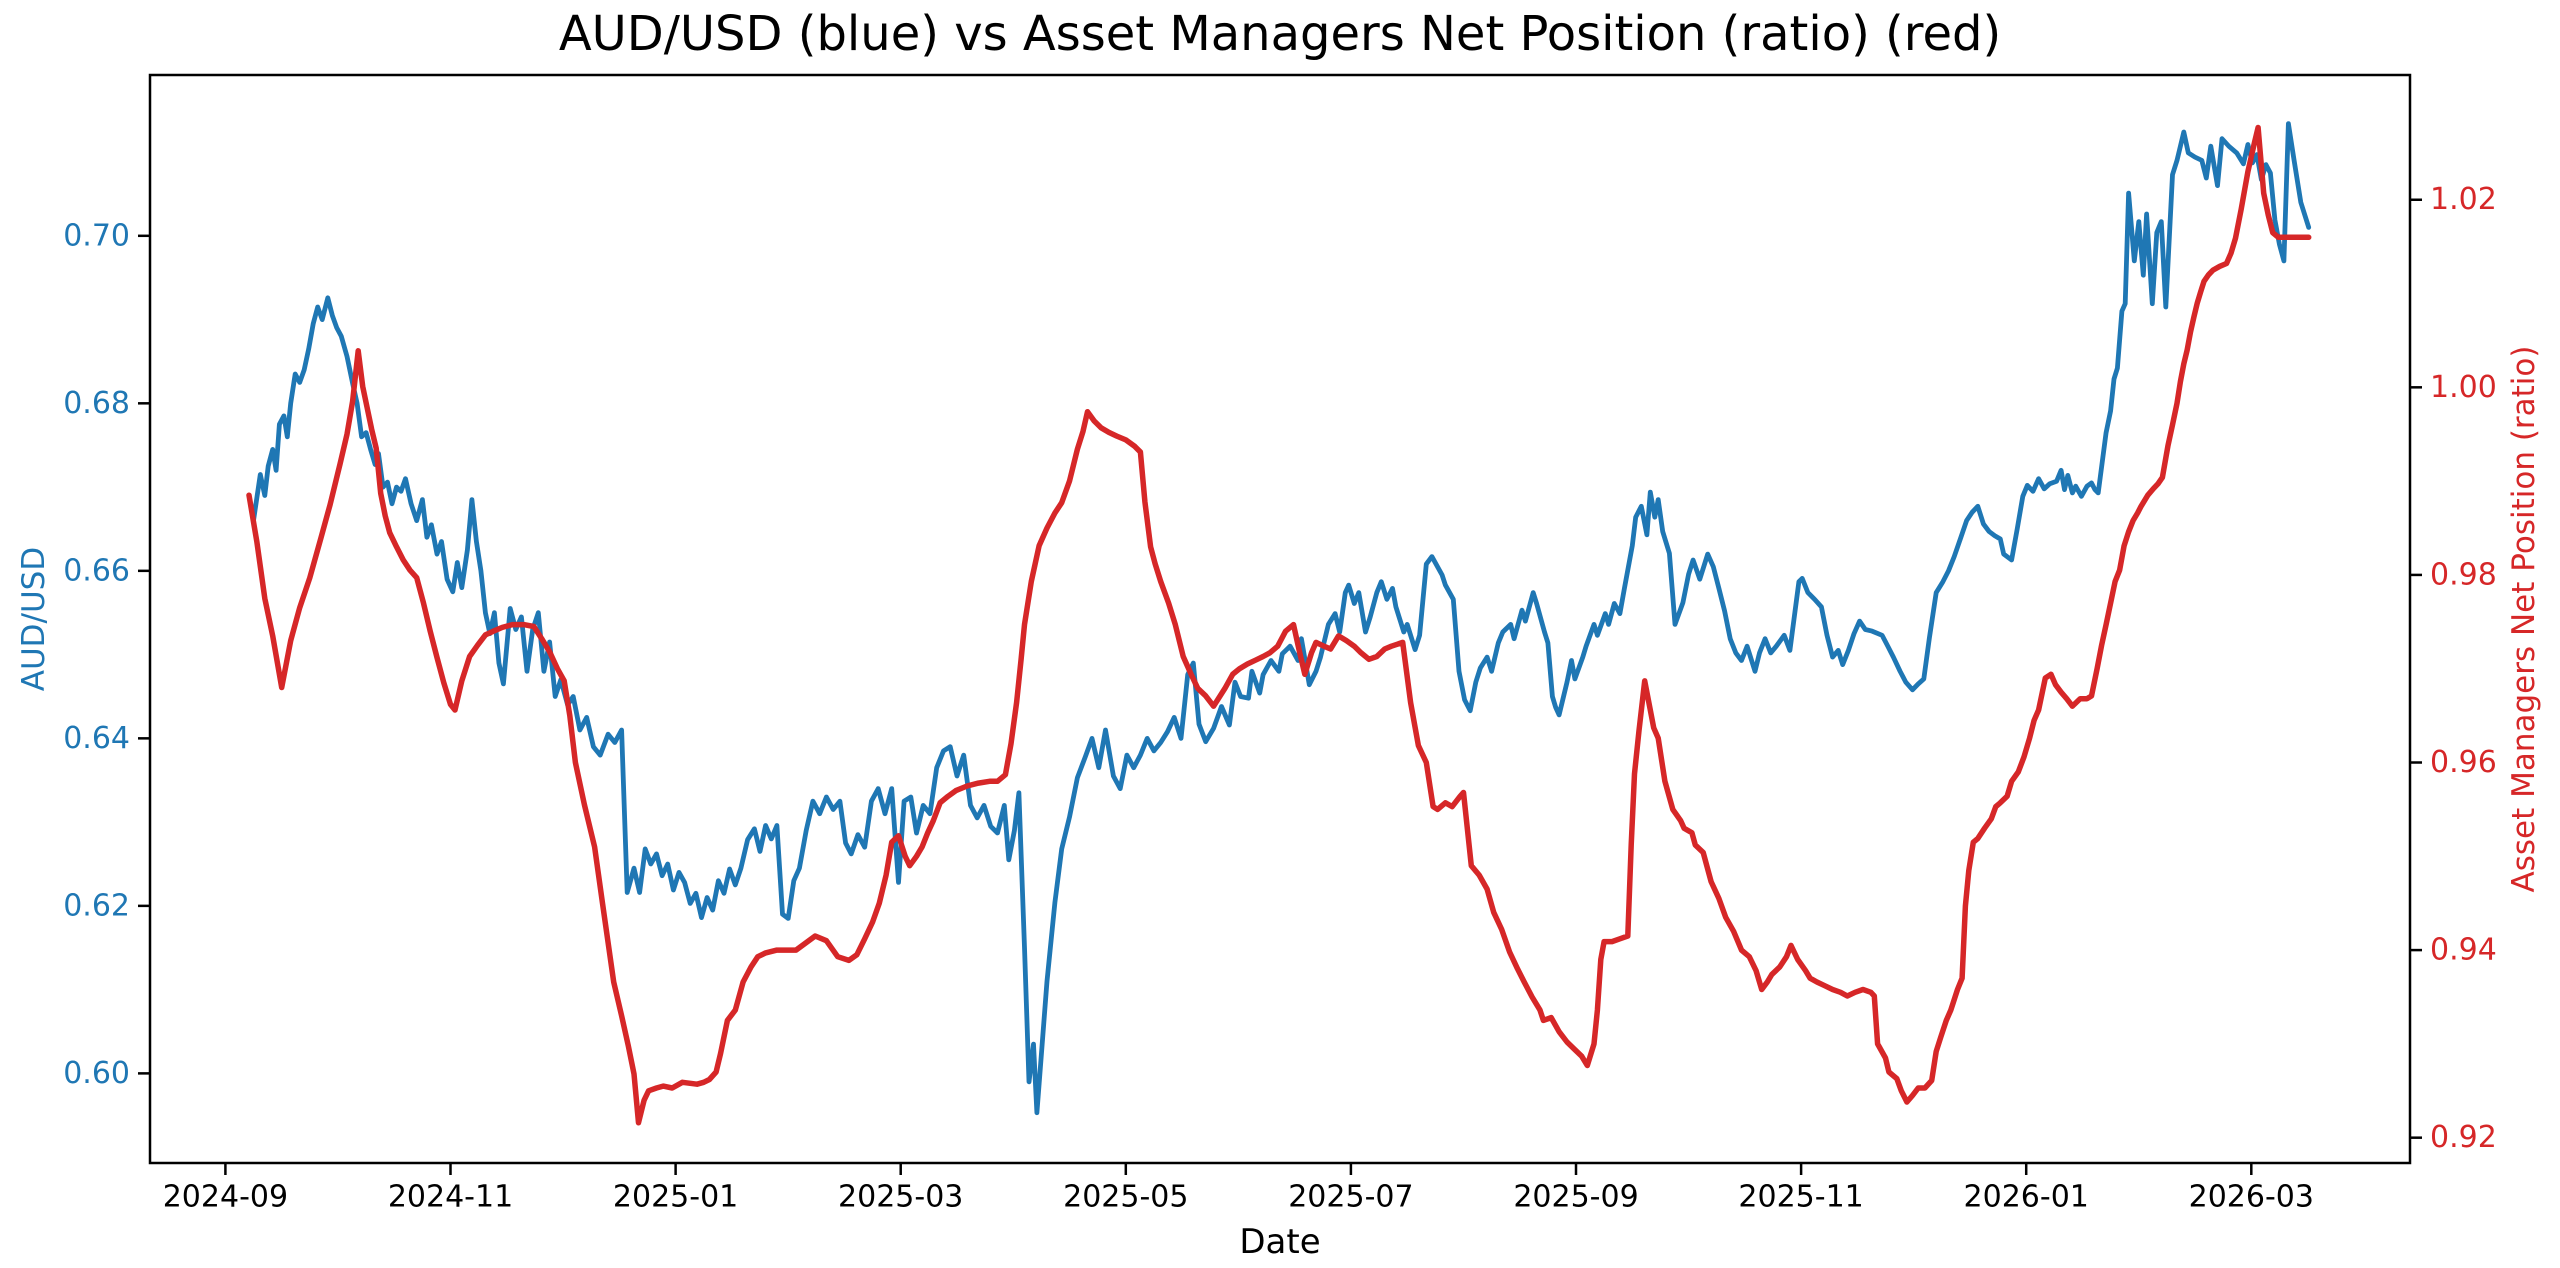 The height and width of the screenshot is (1268, 2560). I want to click on x-tick-label: 2026-03, so click(2251, 1197).